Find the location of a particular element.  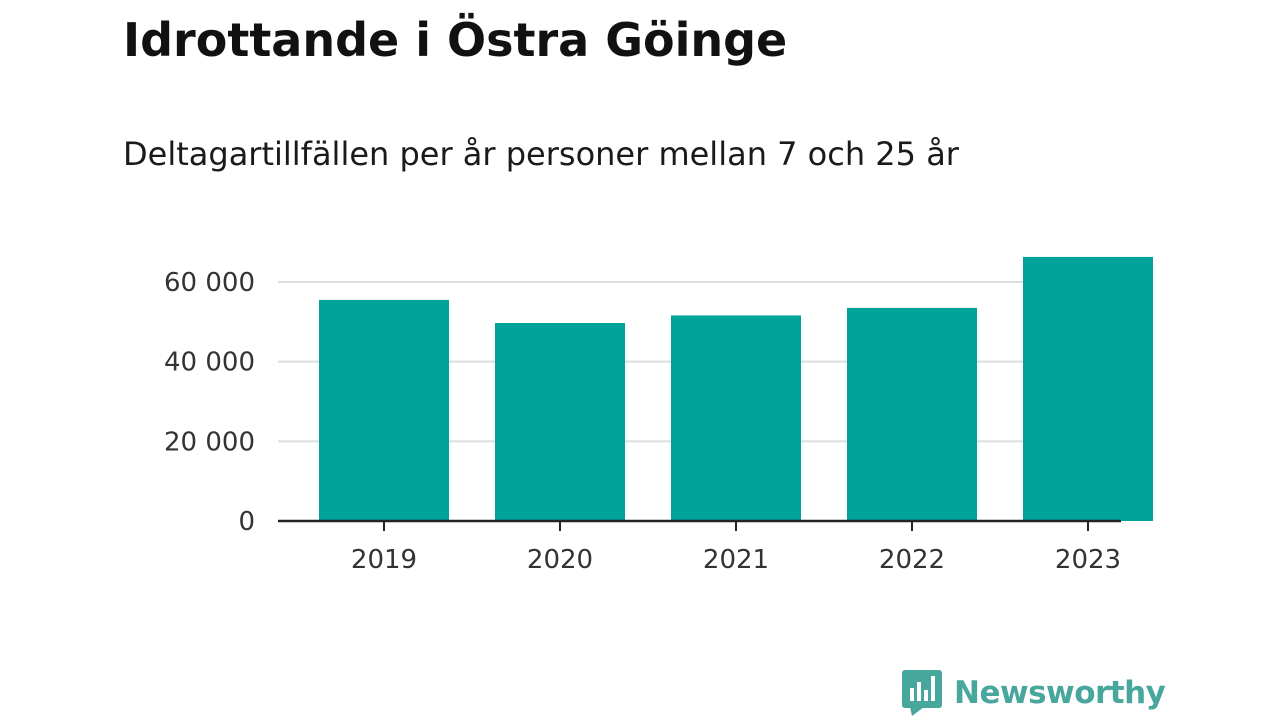

x-tick-label: 2021 is located at coordinates (736, 560).